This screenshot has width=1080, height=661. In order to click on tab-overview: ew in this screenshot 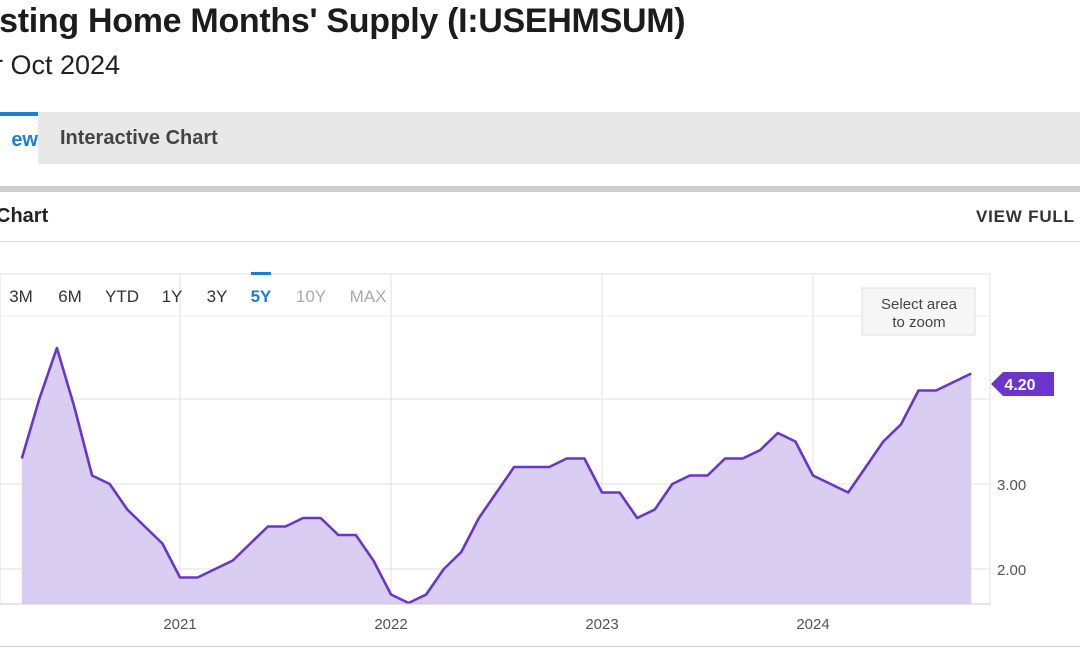, I will do `click(19, 138)`.